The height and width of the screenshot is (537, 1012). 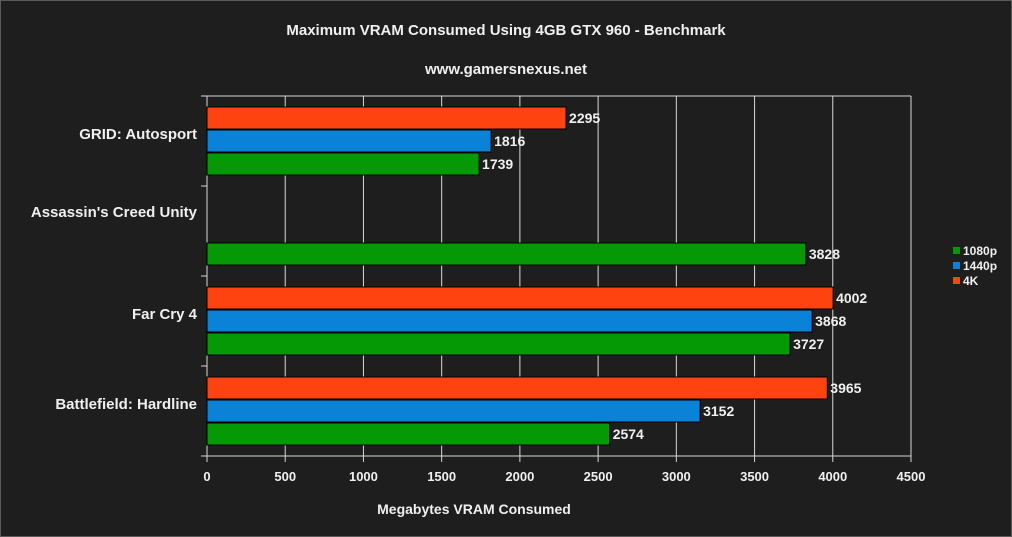 I want to click on category-label: Assassin's Creed Unity, so click(x=114, y=212).